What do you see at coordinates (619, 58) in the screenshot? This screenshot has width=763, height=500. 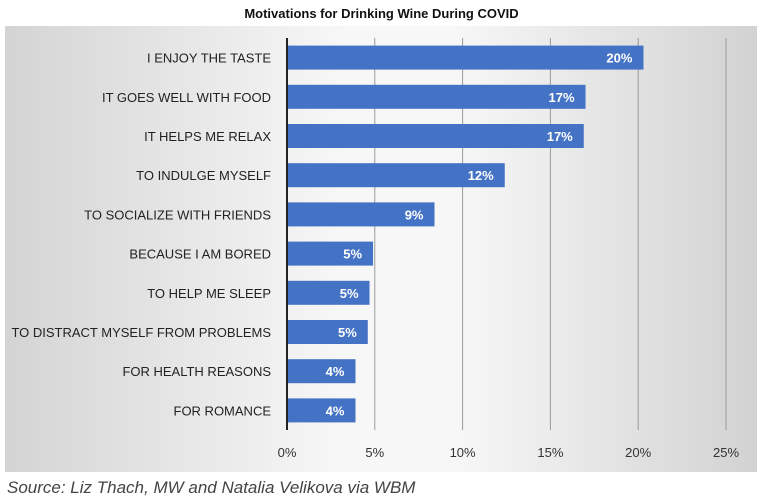 I see `data-label: 20%` at bounding box center [619, 58].